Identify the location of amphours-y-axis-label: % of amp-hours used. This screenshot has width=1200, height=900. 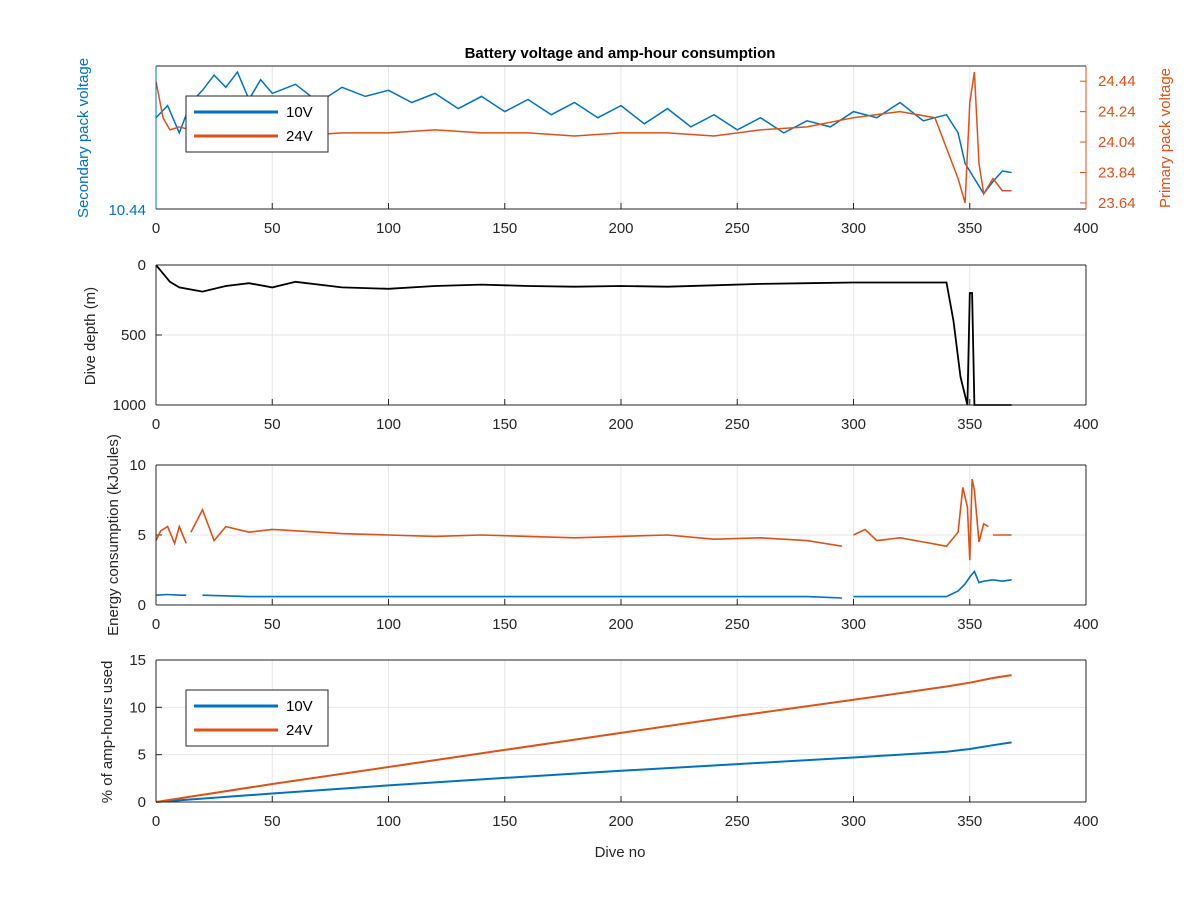
(107, 732).